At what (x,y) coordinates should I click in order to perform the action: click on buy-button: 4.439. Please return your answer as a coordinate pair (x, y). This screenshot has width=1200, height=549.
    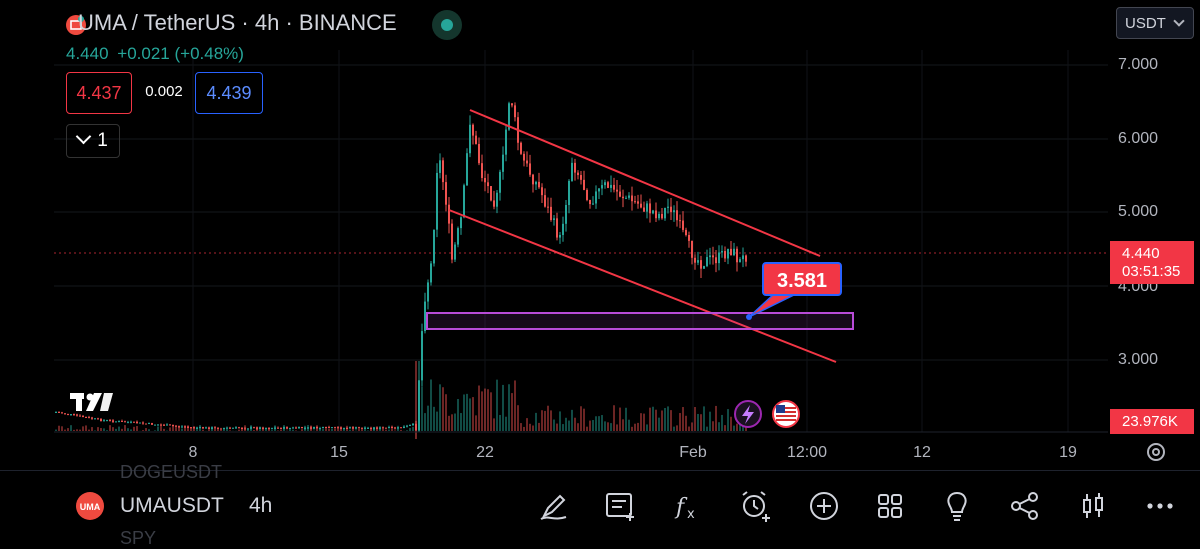
    Looking at the image, I should click on (229, 93).